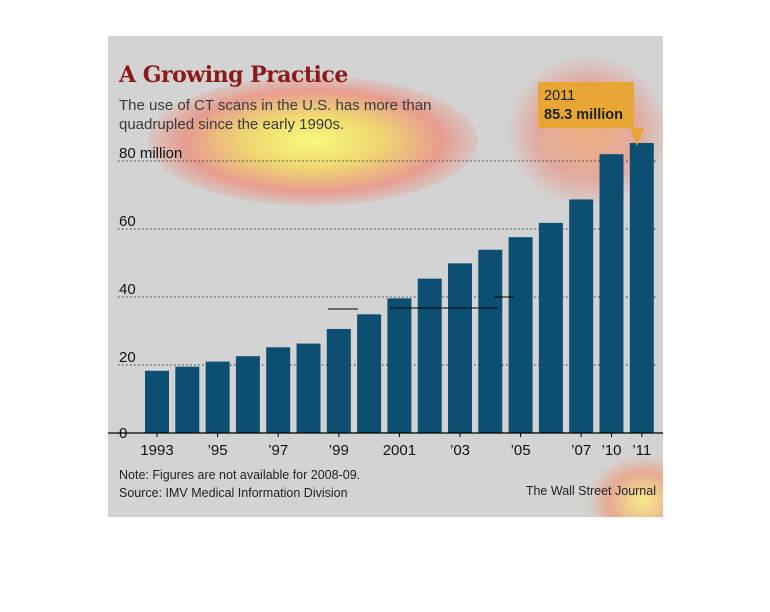 Image resolution: width=770 pixels, height=612 pixels. I want to click on x-tick-label: 1993, so click(156, 450).